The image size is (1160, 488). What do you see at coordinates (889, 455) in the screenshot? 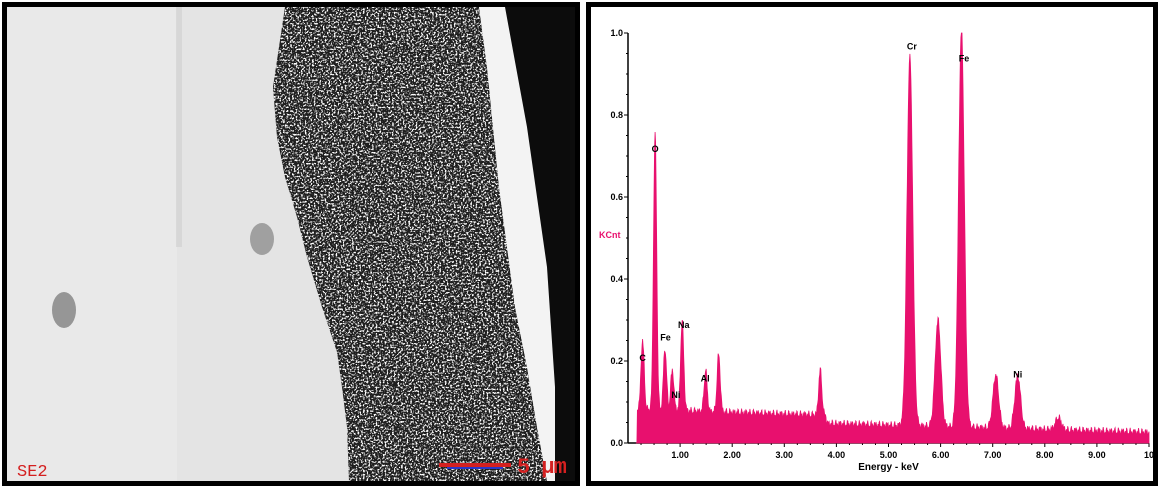
I see `x-tick-label: 5.00` at bounding box center [889, 455].